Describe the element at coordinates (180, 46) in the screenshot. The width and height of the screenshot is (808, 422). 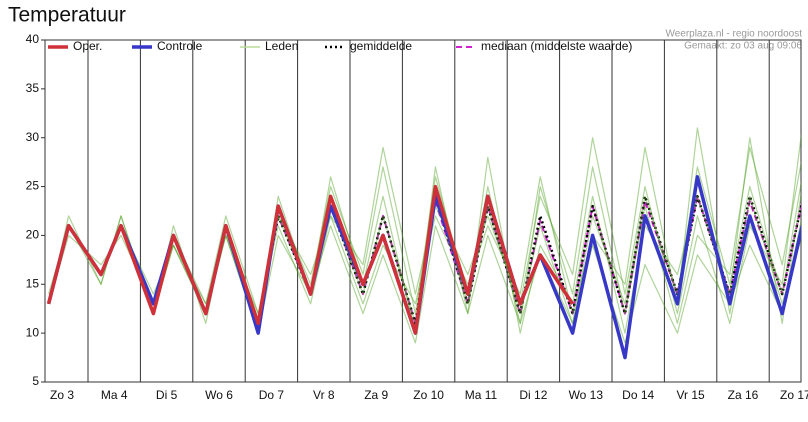
I see `legend-label: Controle` at that location.